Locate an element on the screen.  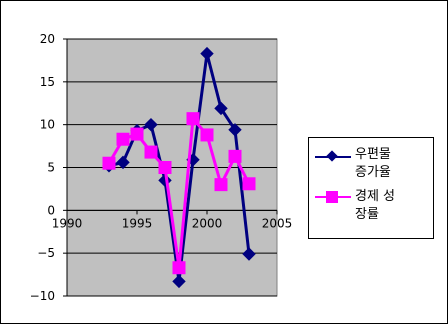
x-tick-label: 1990 is located at coordinates (67, 223).